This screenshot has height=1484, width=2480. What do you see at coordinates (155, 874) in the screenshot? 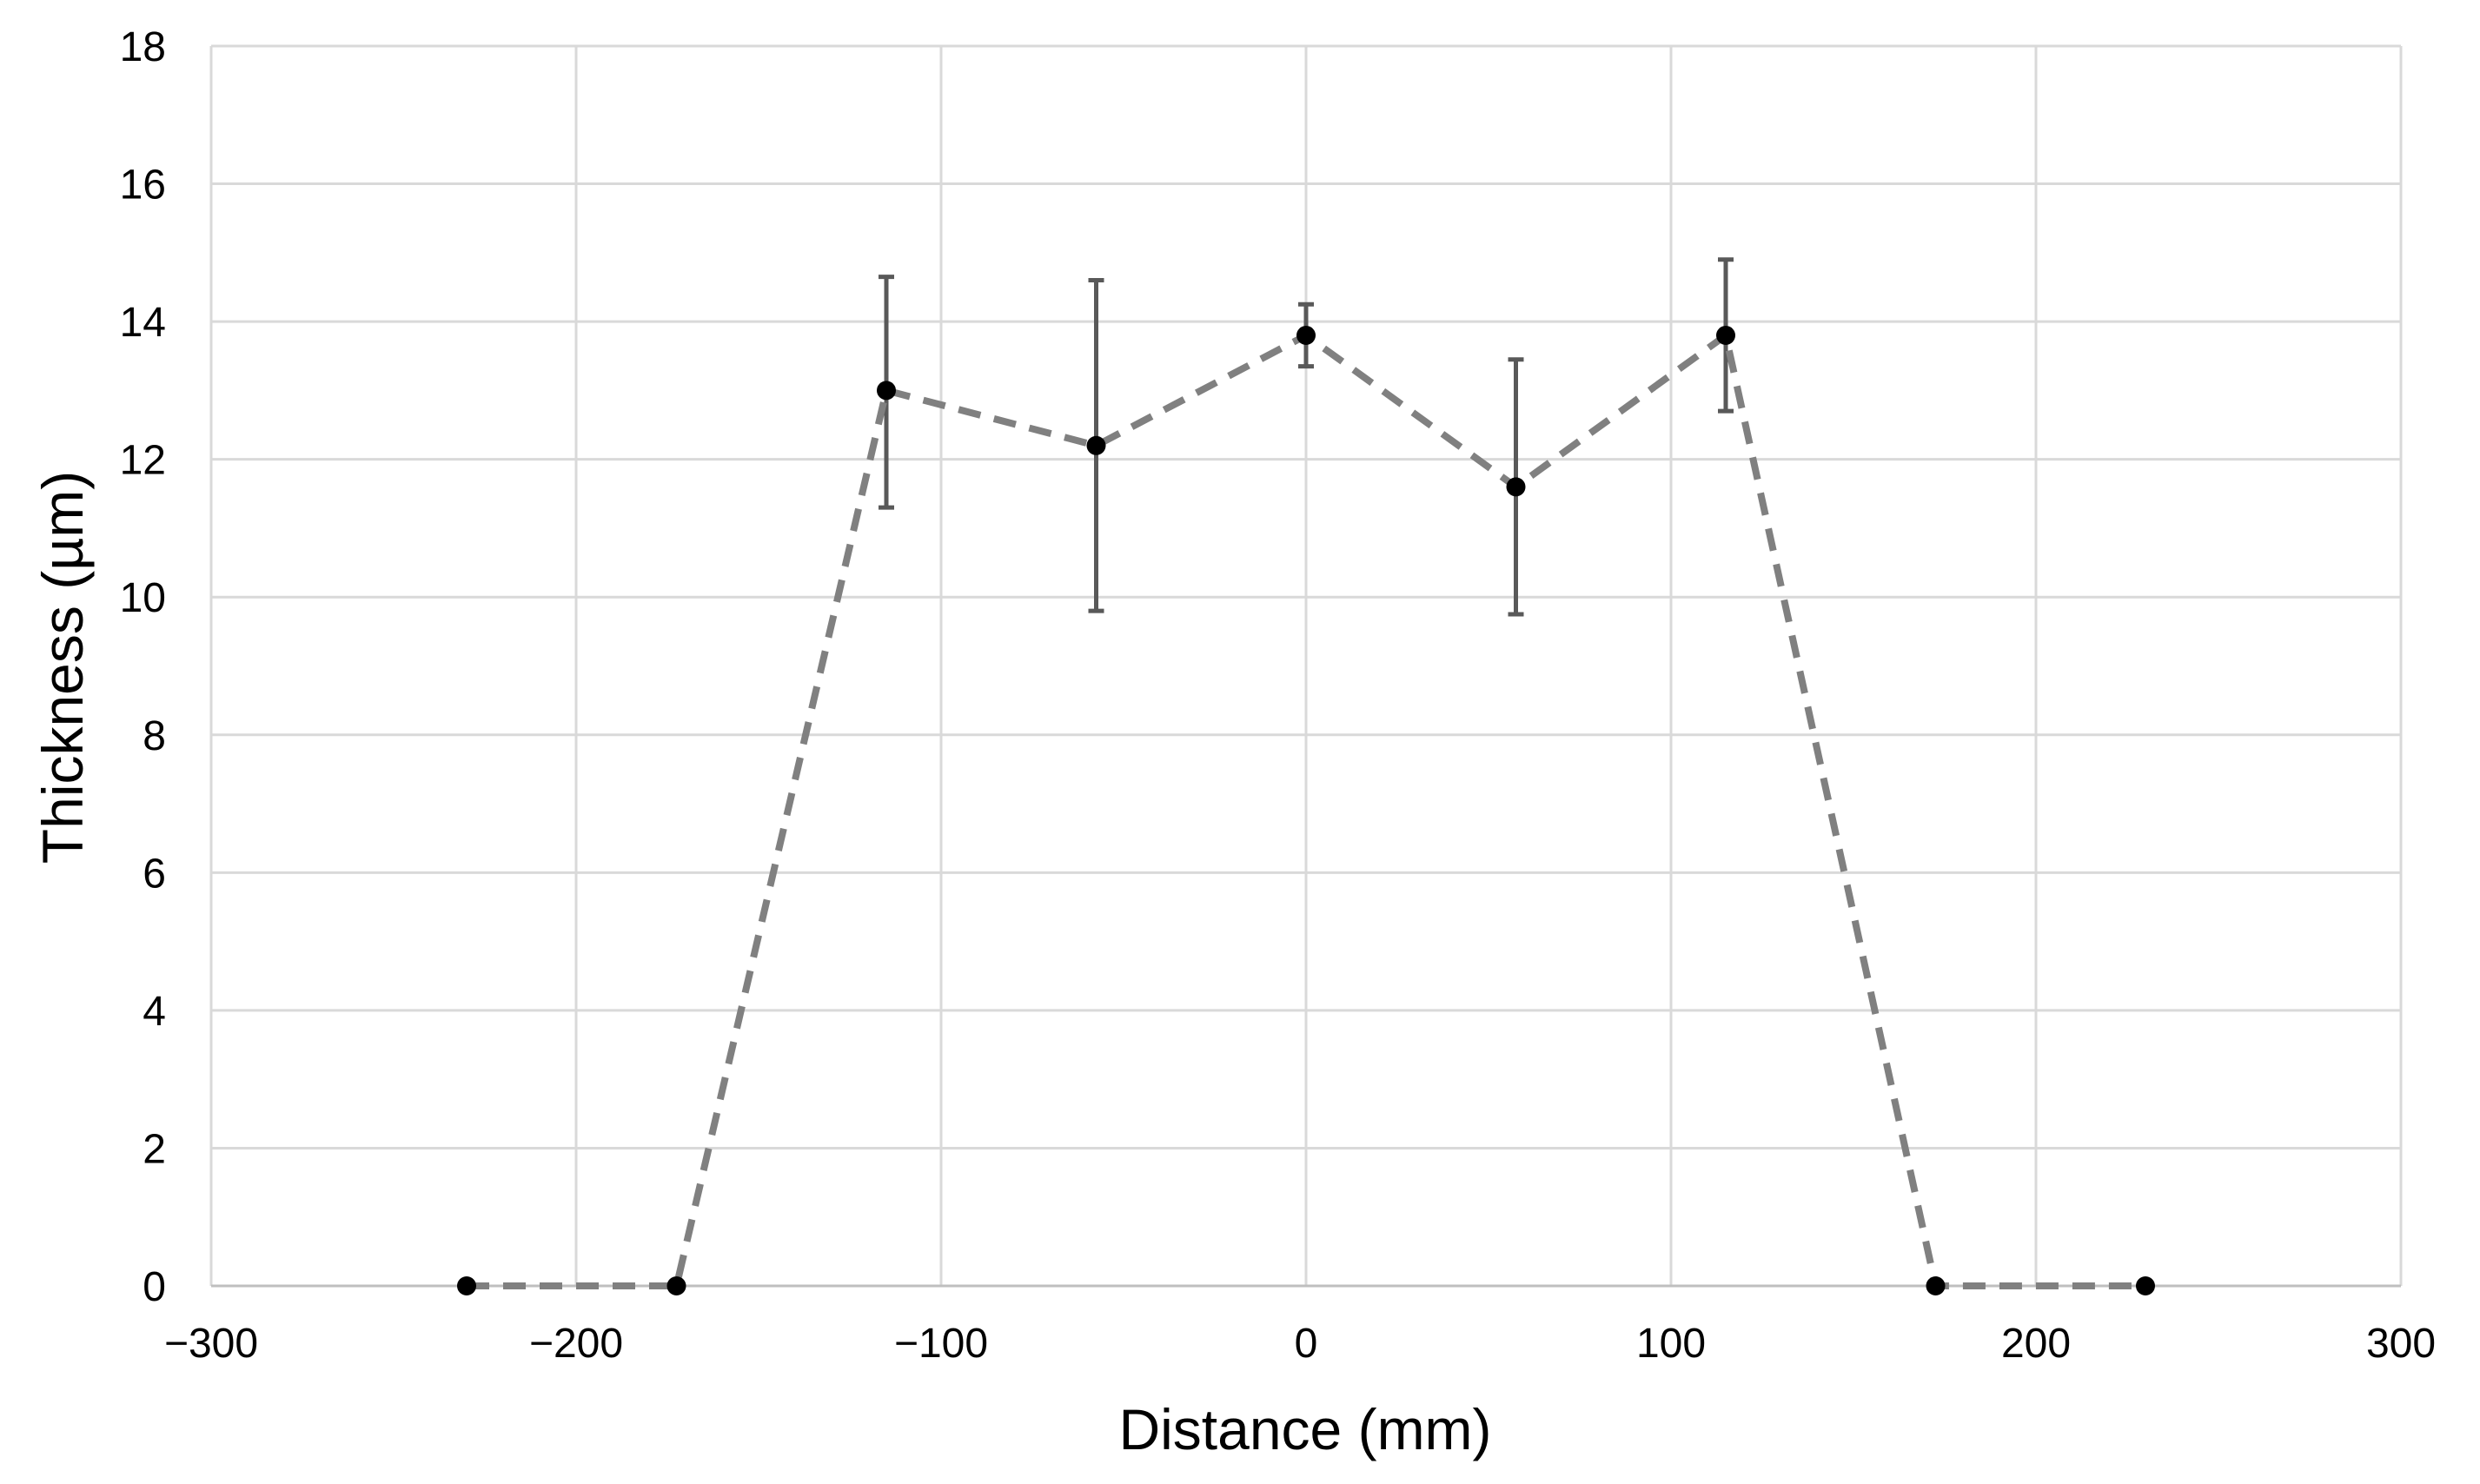
I see `y-tick-label: 6` at bounding box center [155, 874].